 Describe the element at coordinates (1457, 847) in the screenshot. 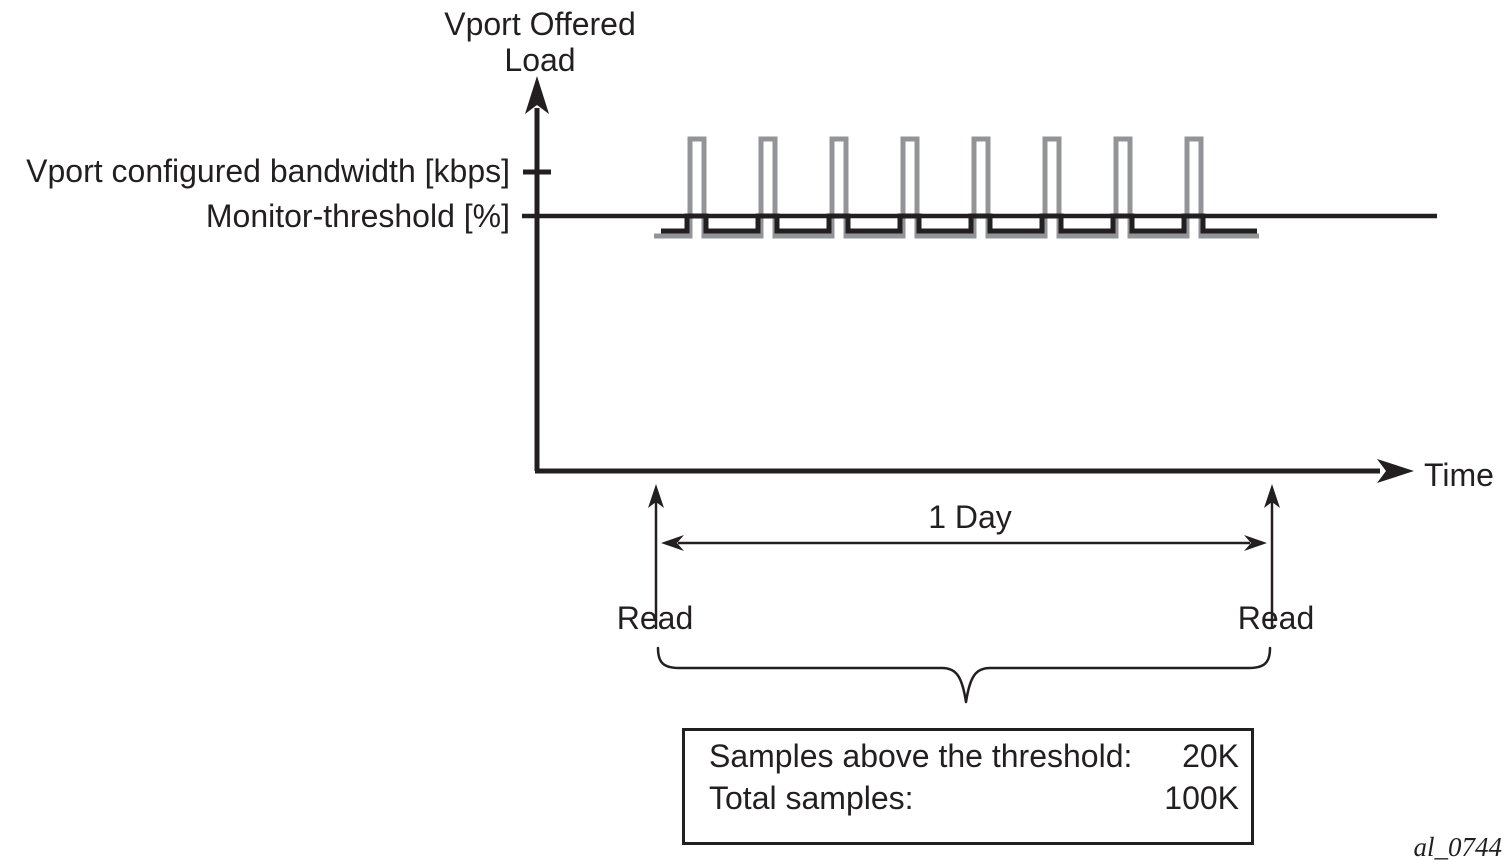

I see `figure-id-watermark: al_0744` at that location.